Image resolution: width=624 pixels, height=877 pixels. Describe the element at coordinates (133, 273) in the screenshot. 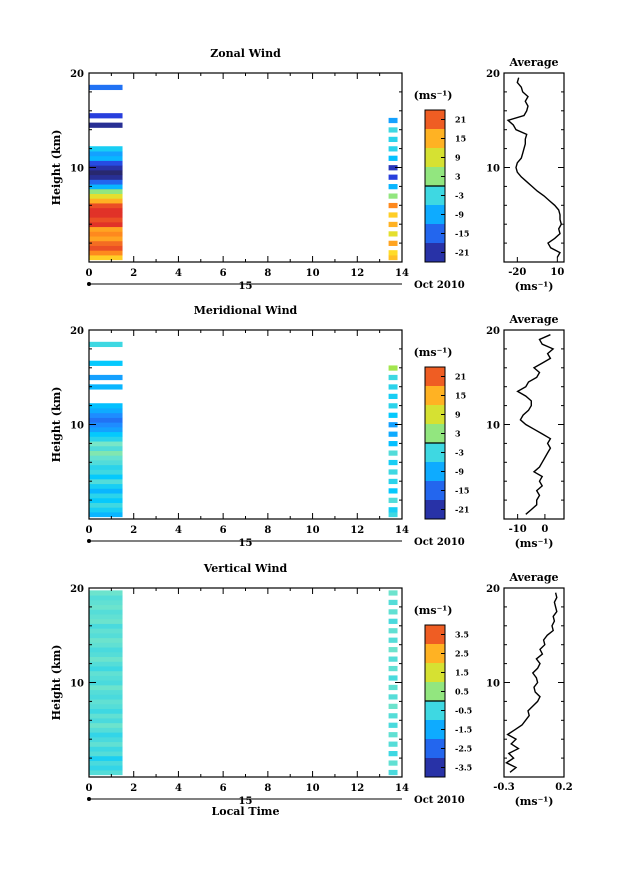

I see `x-tick-label: 2` at that location.